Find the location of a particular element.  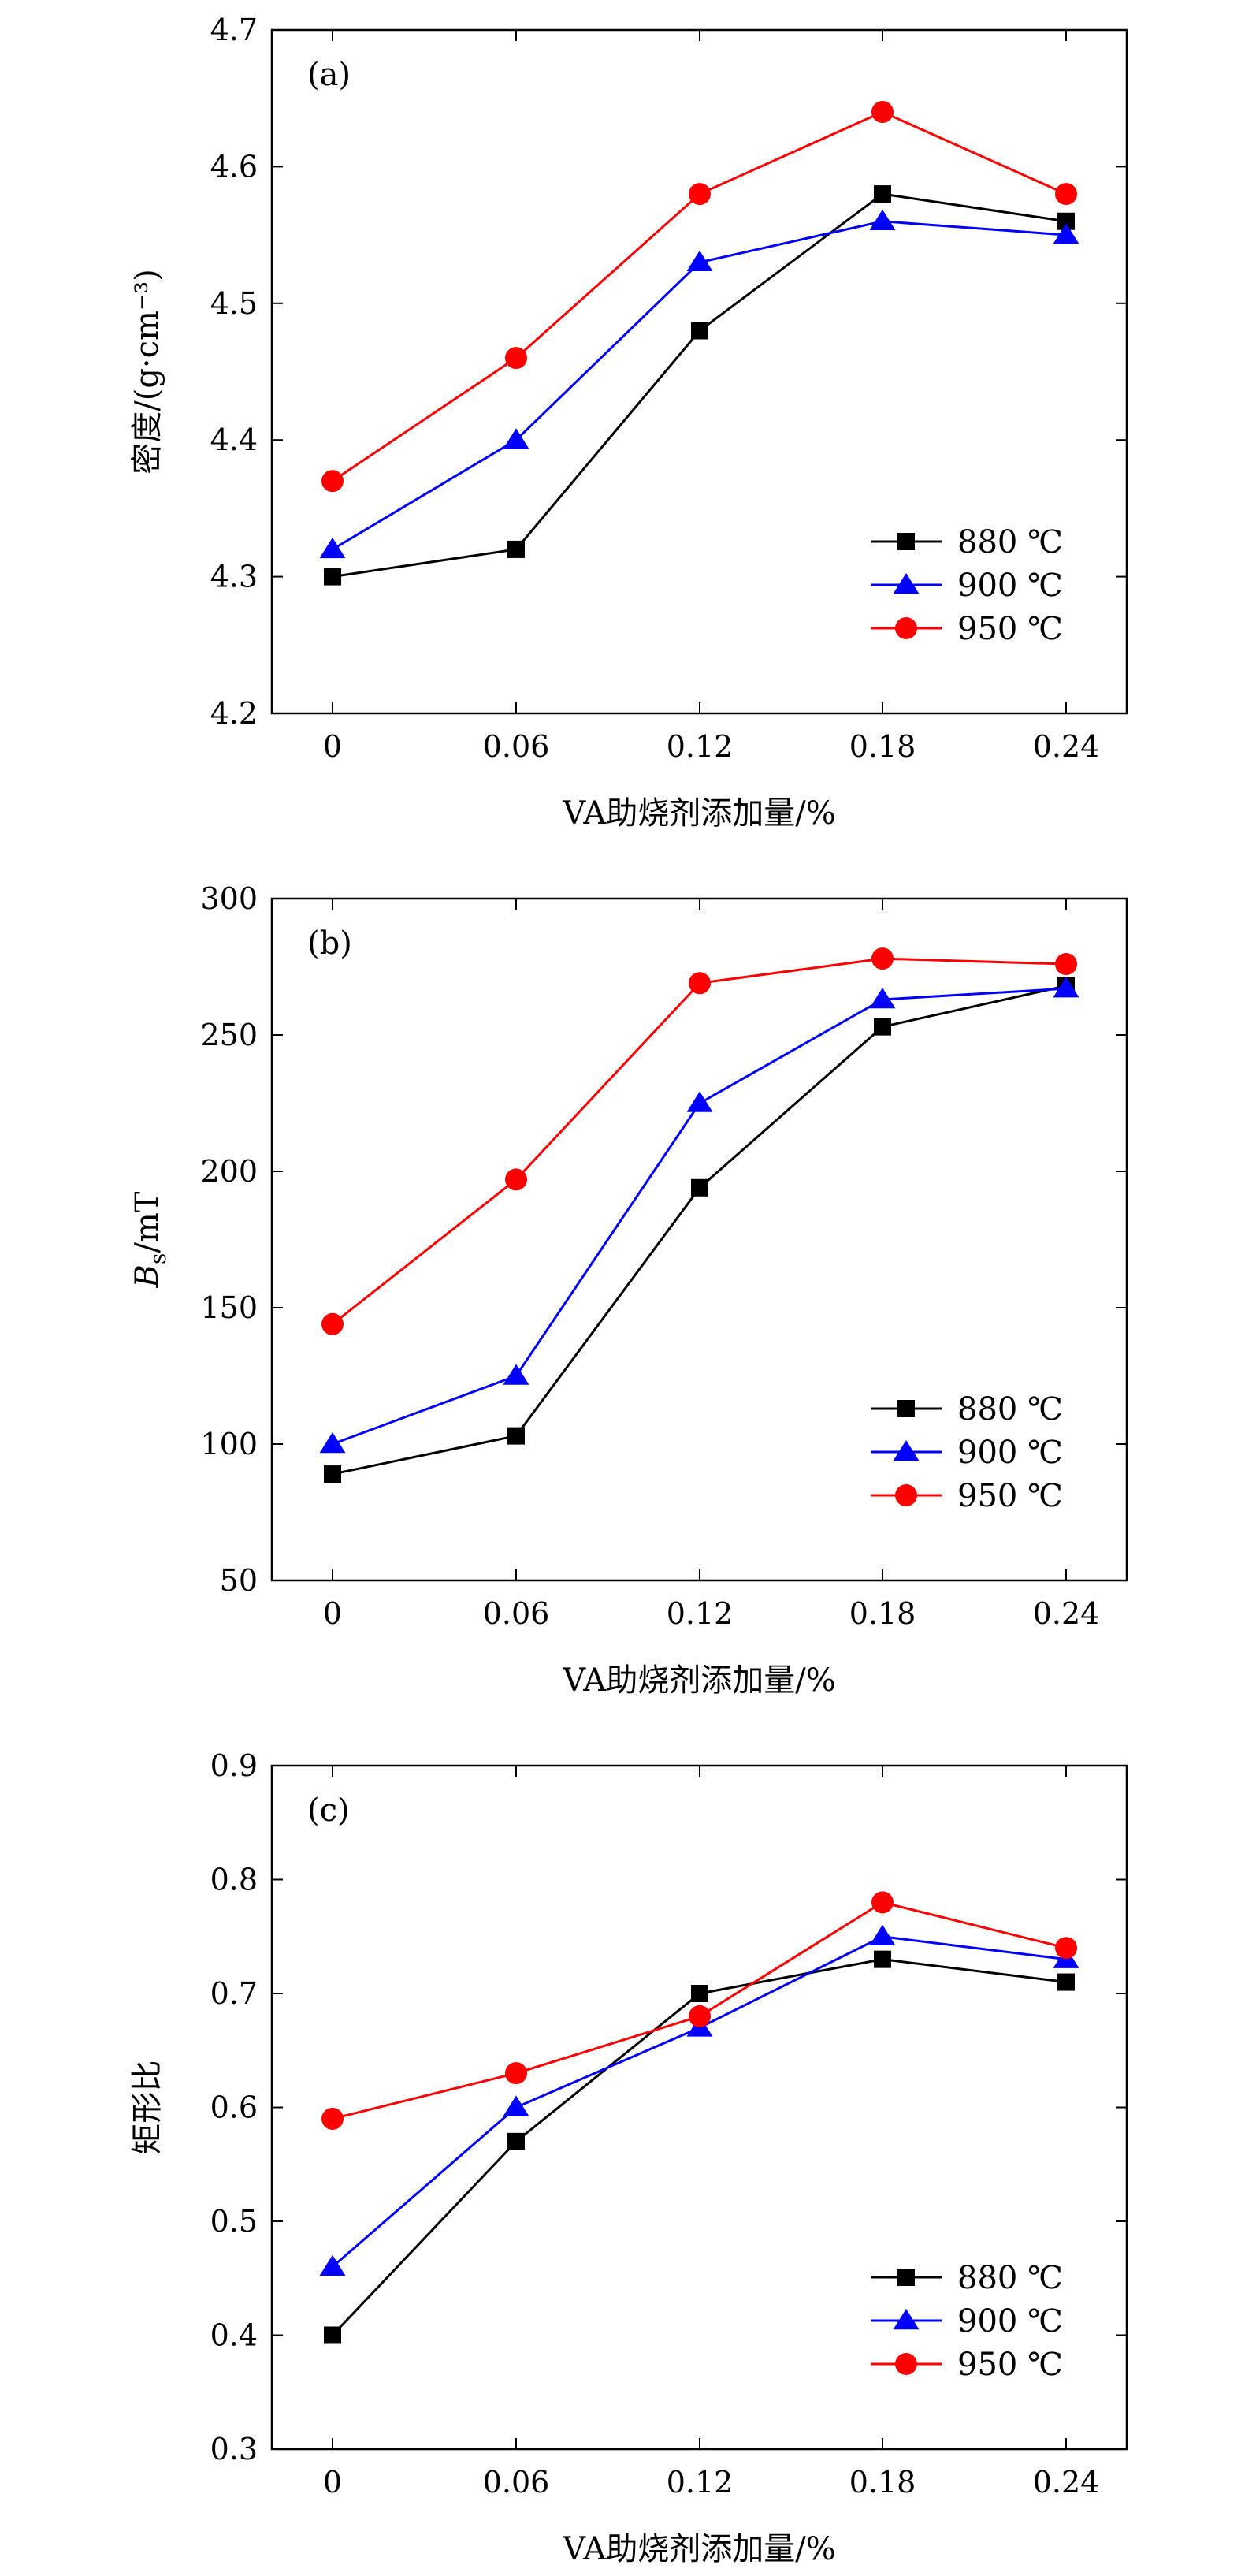

y-tick-label: 0.8 is located at coordinates (234, 1880).